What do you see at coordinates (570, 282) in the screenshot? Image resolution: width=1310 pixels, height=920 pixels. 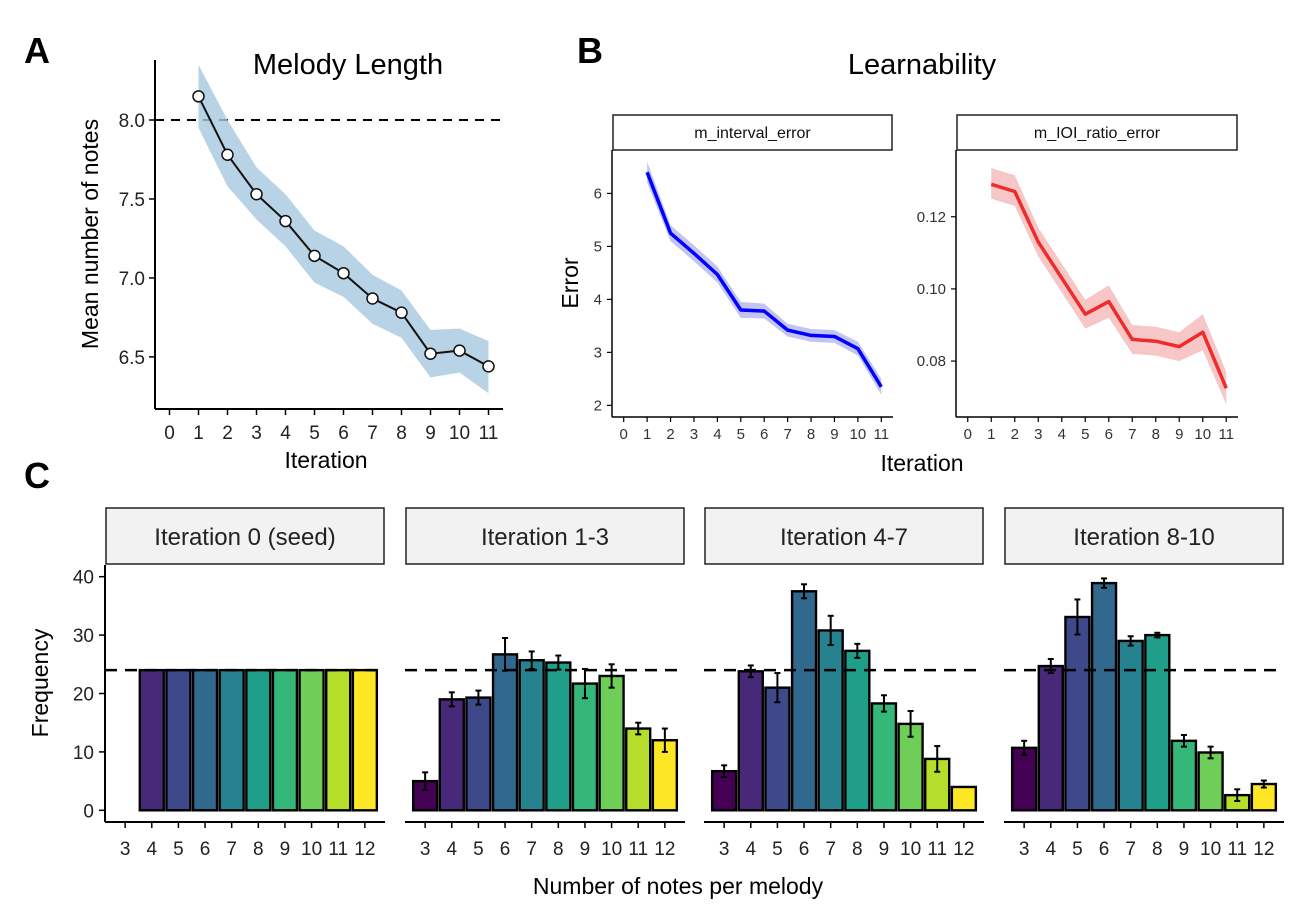 I see `y-axis-title: Error` at bounding box center [570, 282].